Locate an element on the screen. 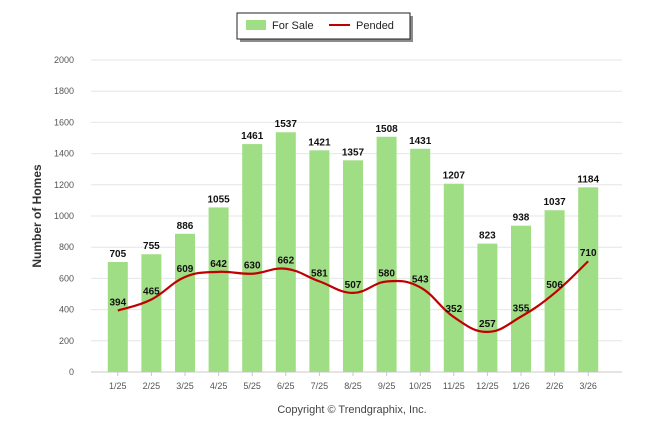  y-axis-ticks: 0 200 400 600 800 1000 1200 1400 1600 1800 2000 is located at coordinates (64, 216).